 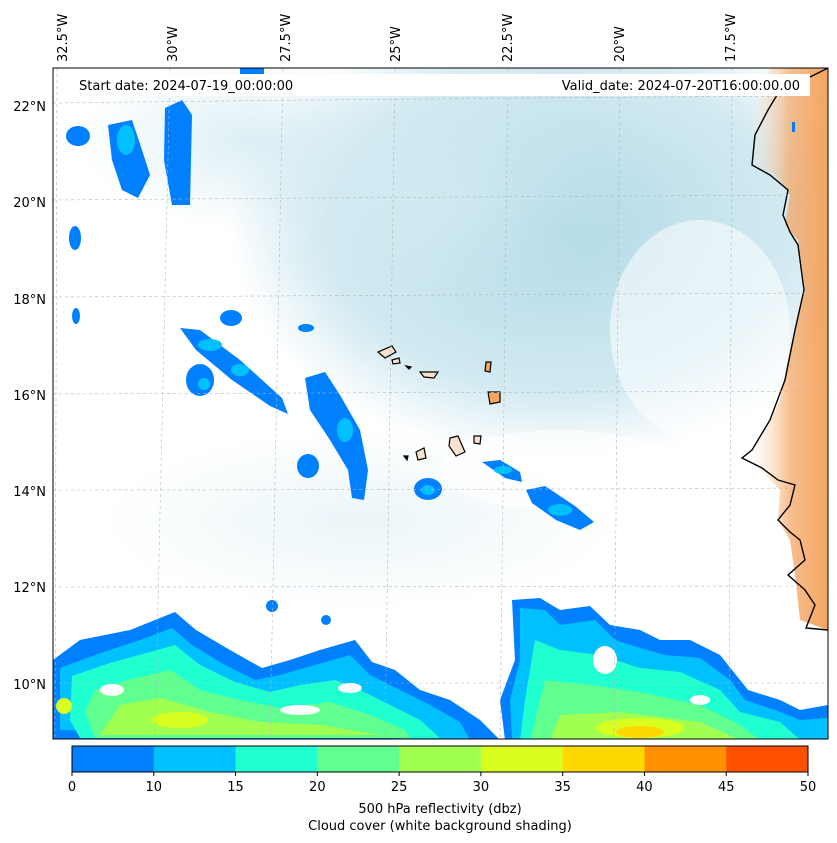 I want to click on lat-label-10n: 10°N, so click(x=29, y=685).